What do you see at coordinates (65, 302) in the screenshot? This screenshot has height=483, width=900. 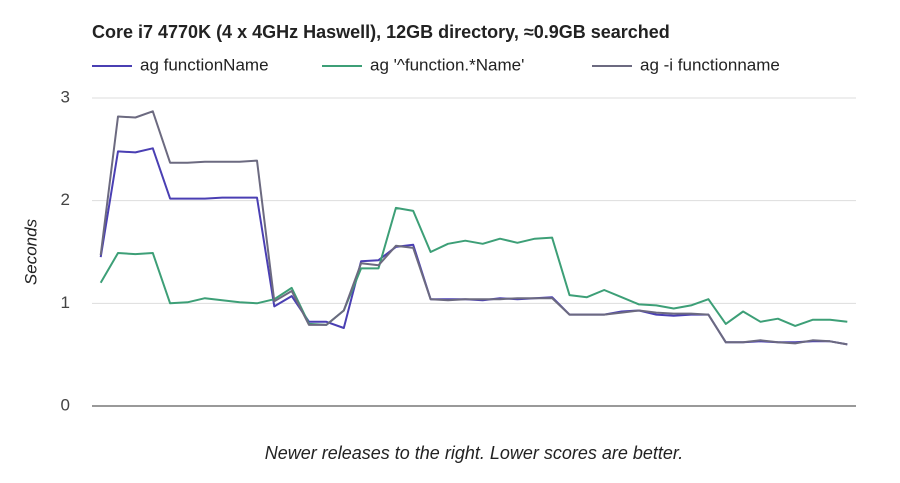 I see `y-tick-label: 1` at bounding box center [65, 302].